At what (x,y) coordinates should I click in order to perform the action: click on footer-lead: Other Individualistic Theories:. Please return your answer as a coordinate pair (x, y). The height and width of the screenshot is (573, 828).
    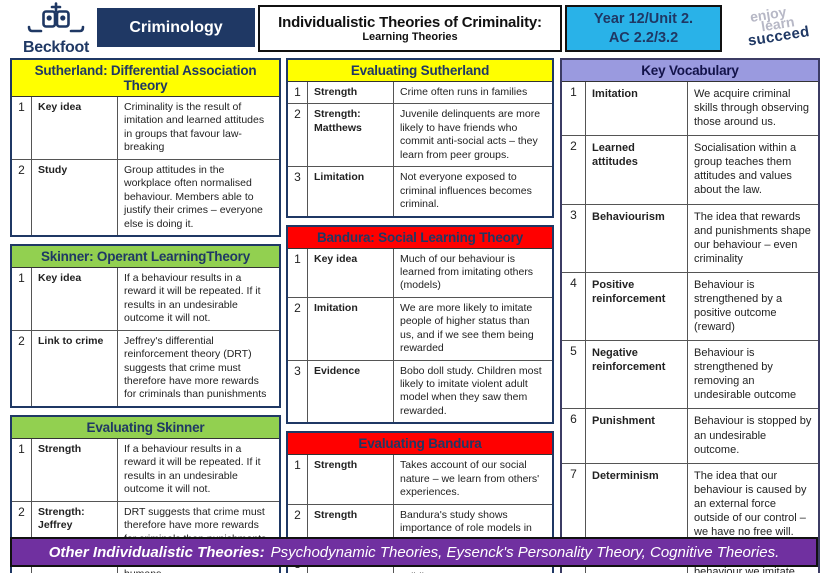
    Looking at the image, I should click on (156, 552).